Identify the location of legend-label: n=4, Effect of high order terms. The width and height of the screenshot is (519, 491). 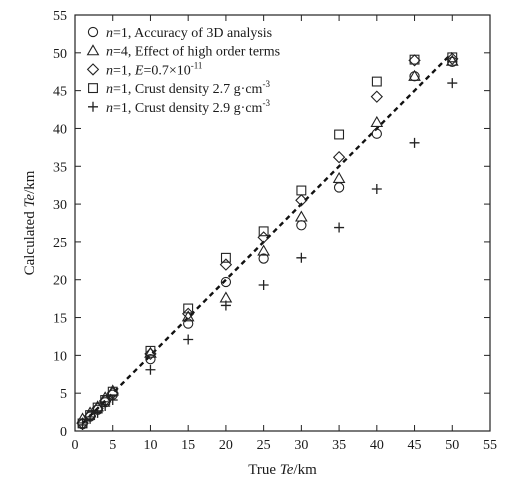
(193, 52).